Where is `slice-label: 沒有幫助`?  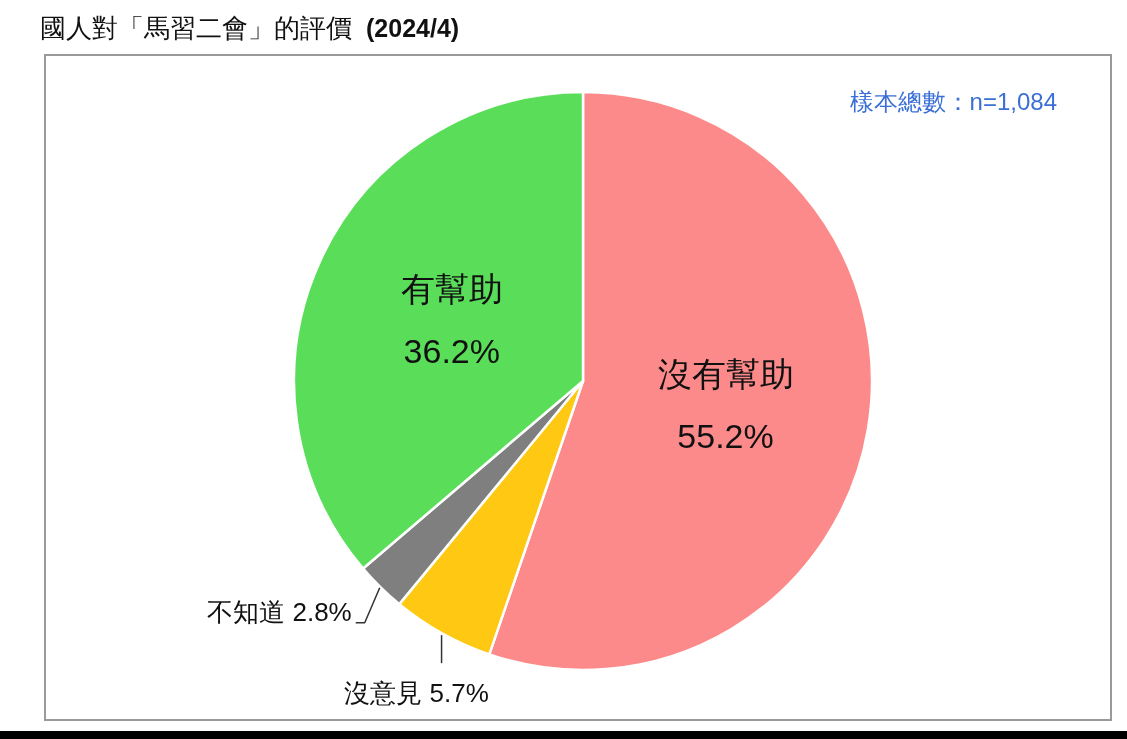 slice-label: 沒有幫助 is located at coordinates (725, 373).